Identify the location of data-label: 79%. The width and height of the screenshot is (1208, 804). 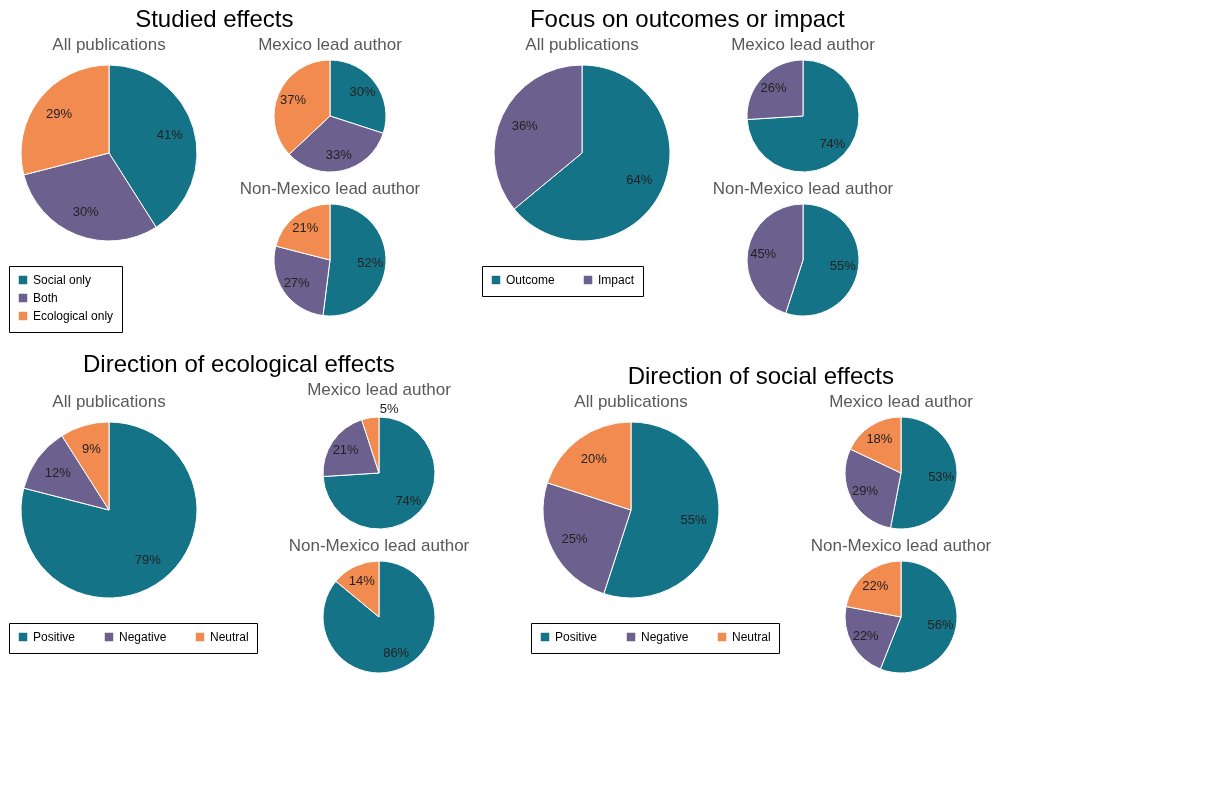
(148, 560).